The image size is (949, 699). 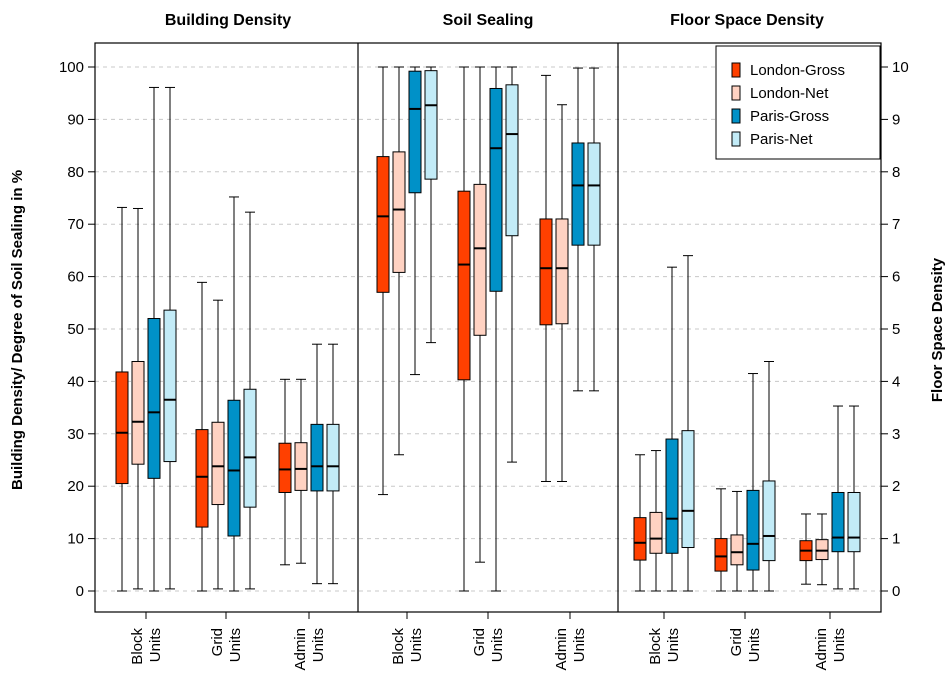 I want to click on box-building-density-block-london-net, so click(x=138, y=398).